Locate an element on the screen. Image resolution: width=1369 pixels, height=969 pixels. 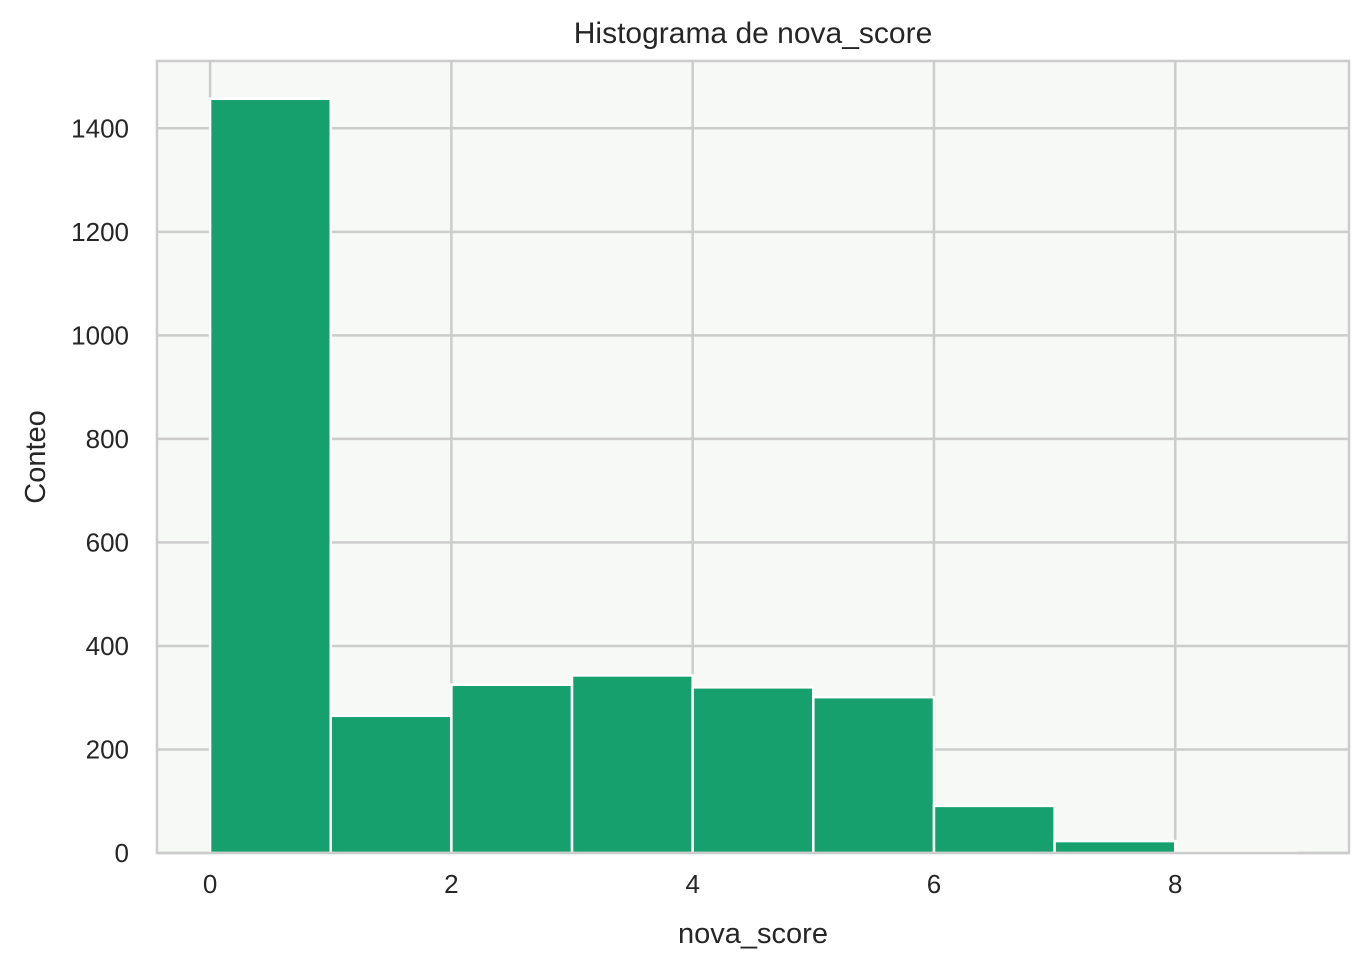
y-tick-label: 600 is located at coordinates (107, 542).